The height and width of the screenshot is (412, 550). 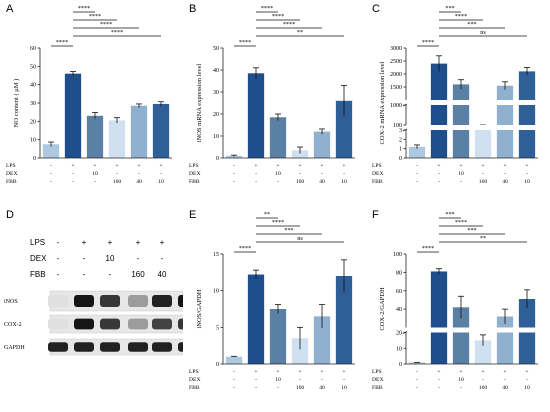 I want to click on y-axis-label: iNOS/GAPDH, so click(x=199, y=308).